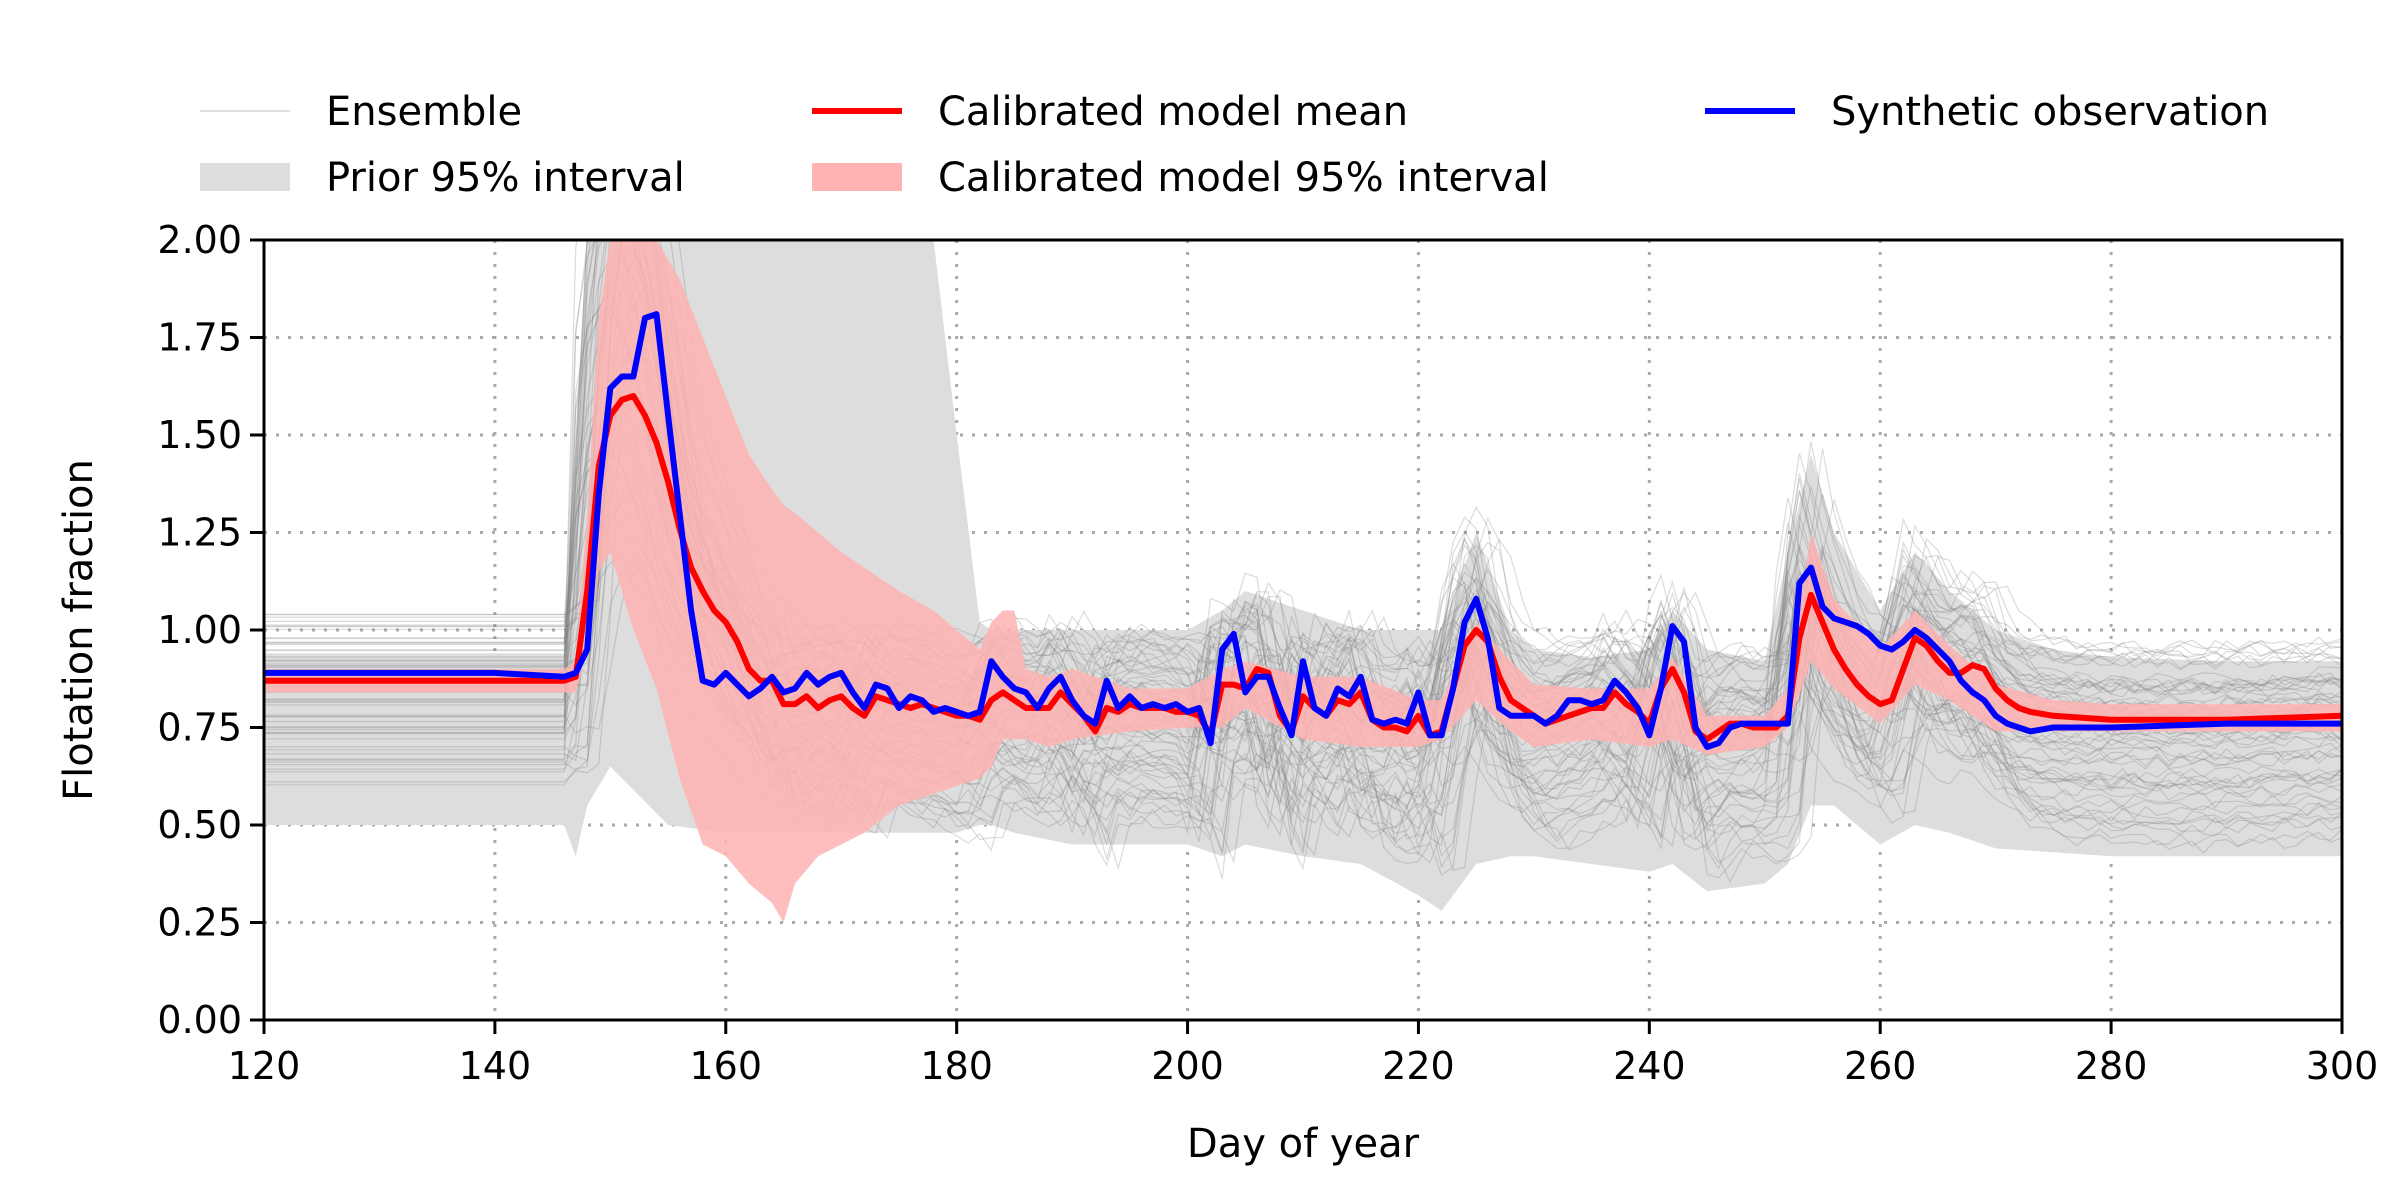  Describe the element at coordinates (79, 630) in the screenshot. I see `y-axis-label: Flotation fraction` at that location.